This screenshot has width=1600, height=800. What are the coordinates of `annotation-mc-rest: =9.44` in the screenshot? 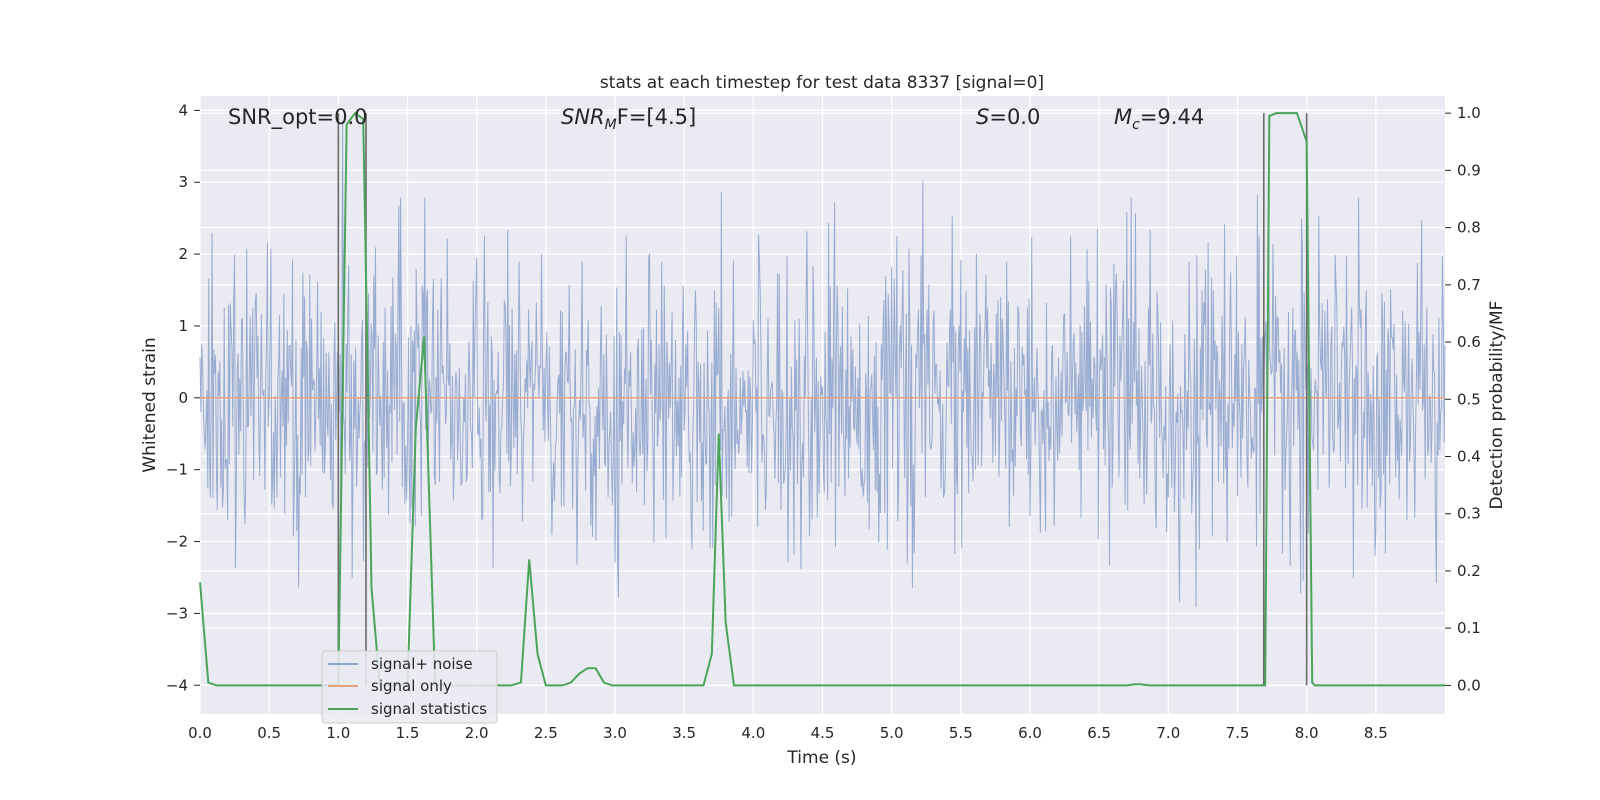 It's located at (1172, 117).